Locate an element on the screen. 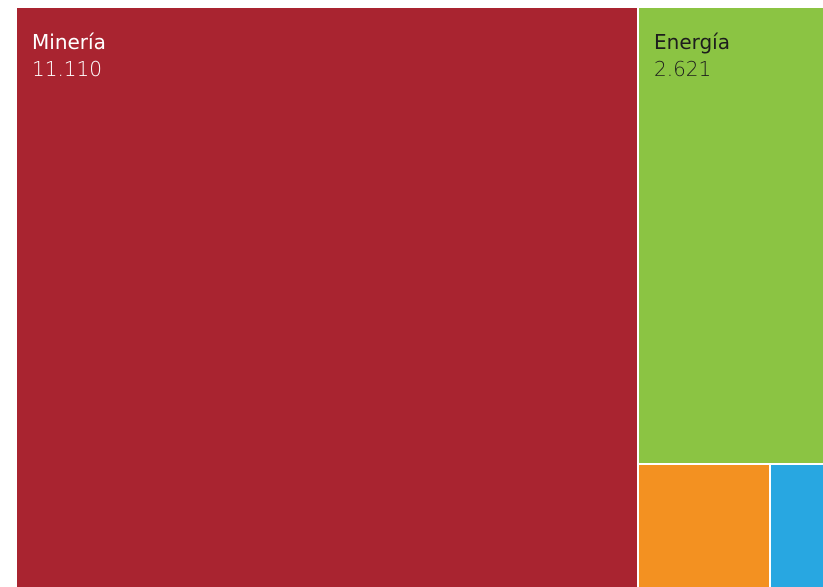  tile-energia-label: Energía is located at coordinates (692, 42).